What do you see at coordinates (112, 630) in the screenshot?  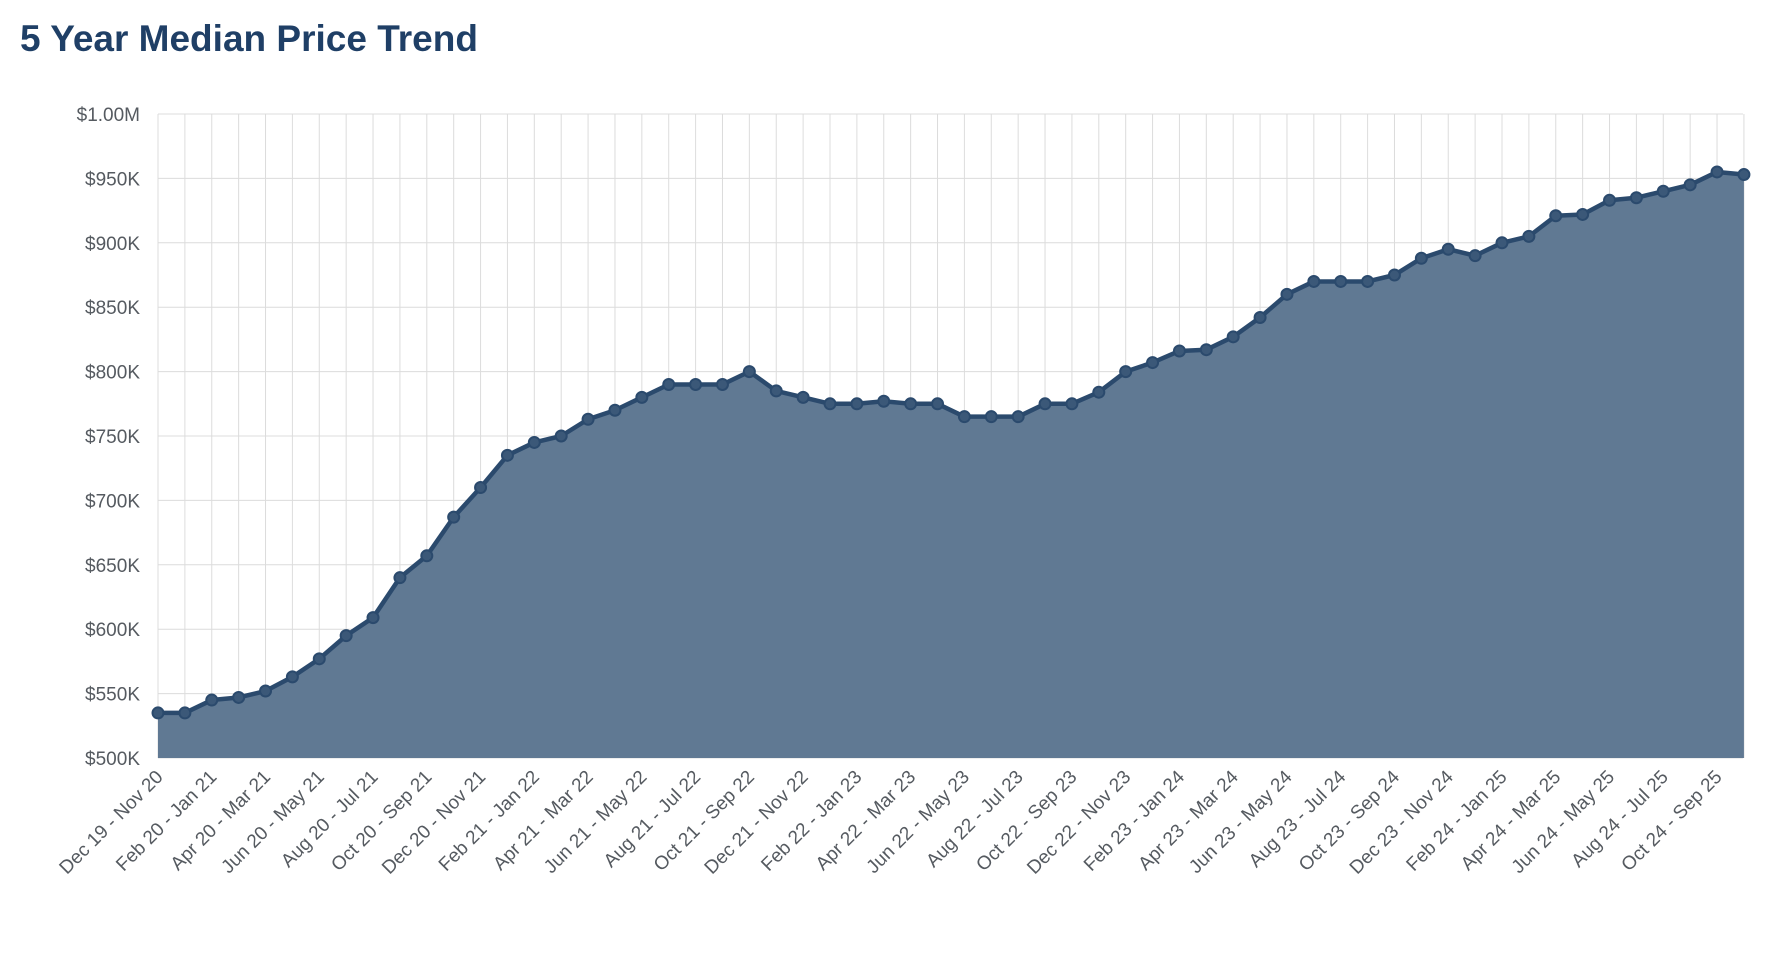 I see `y-tick-label: $600K` at bounding box center [112, 630].